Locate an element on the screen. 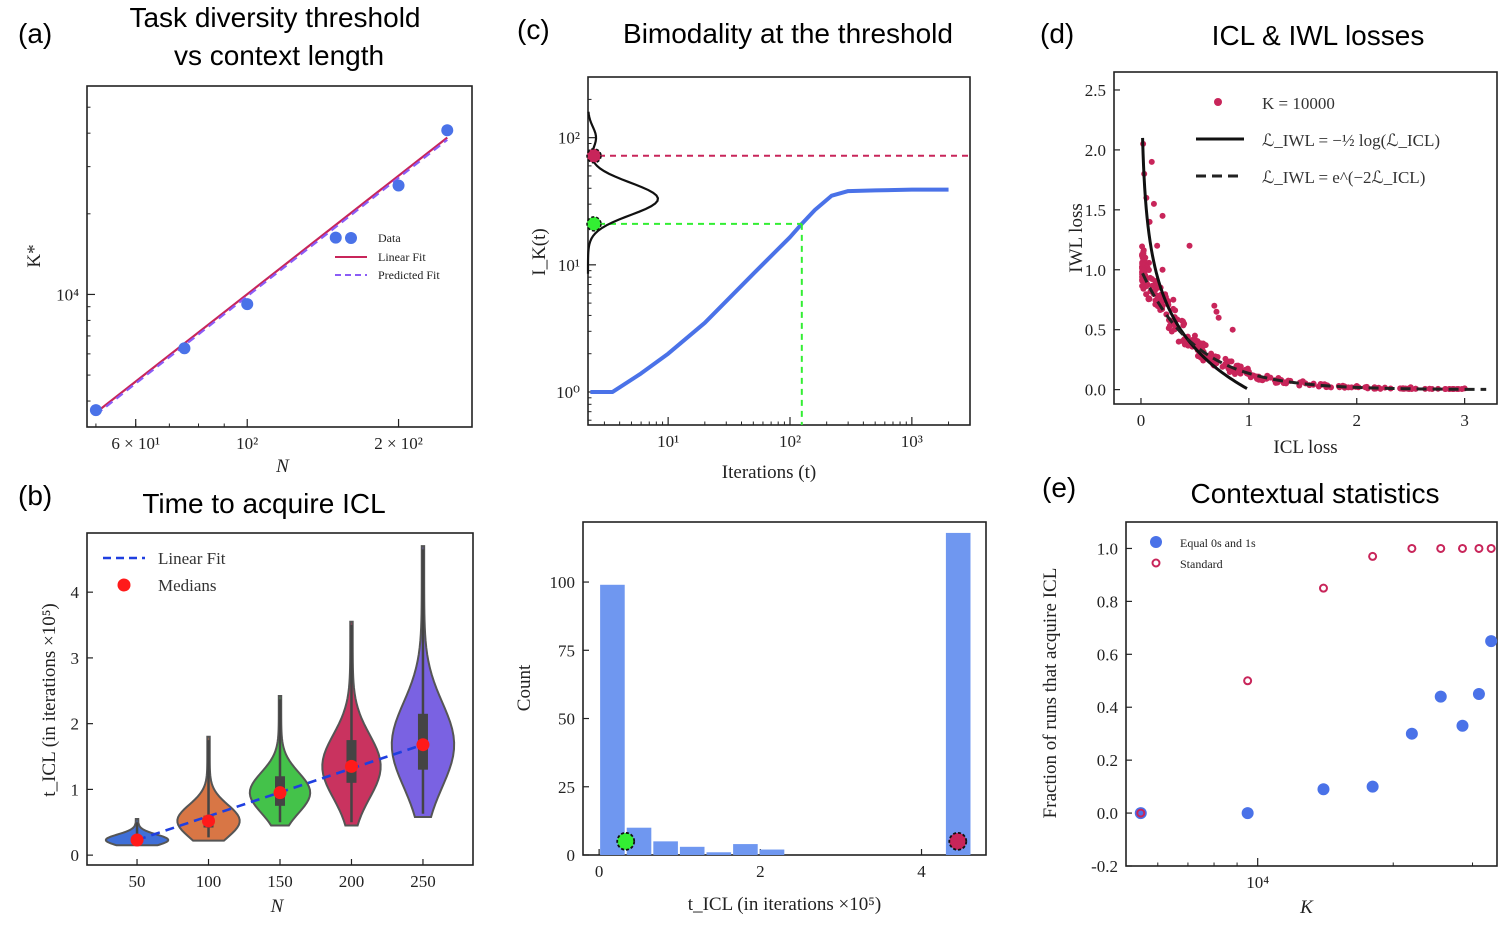  iwl-log-curve is located at coordinates (1194, 263).